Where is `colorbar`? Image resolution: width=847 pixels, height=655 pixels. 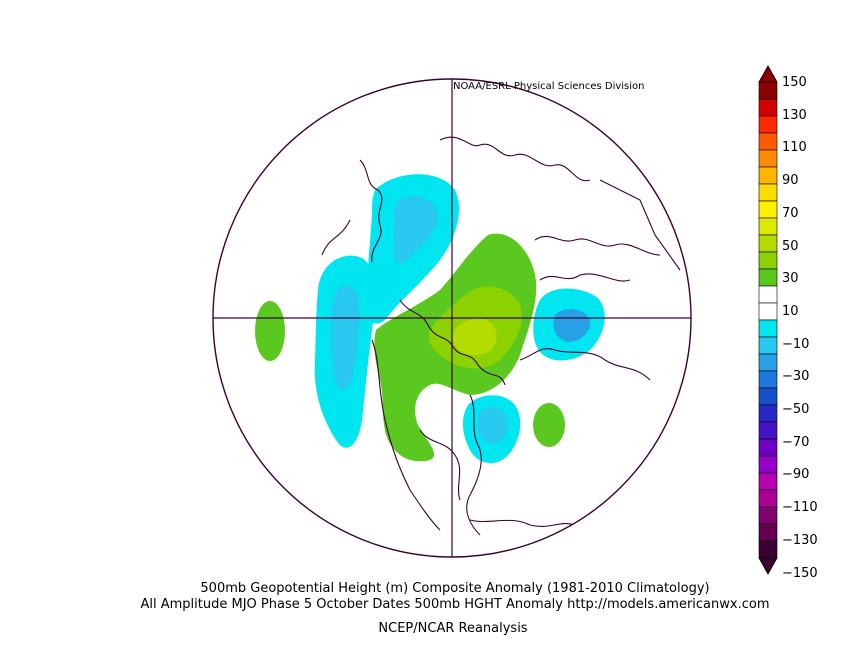
colorbar is located at coordinates (768, 320).